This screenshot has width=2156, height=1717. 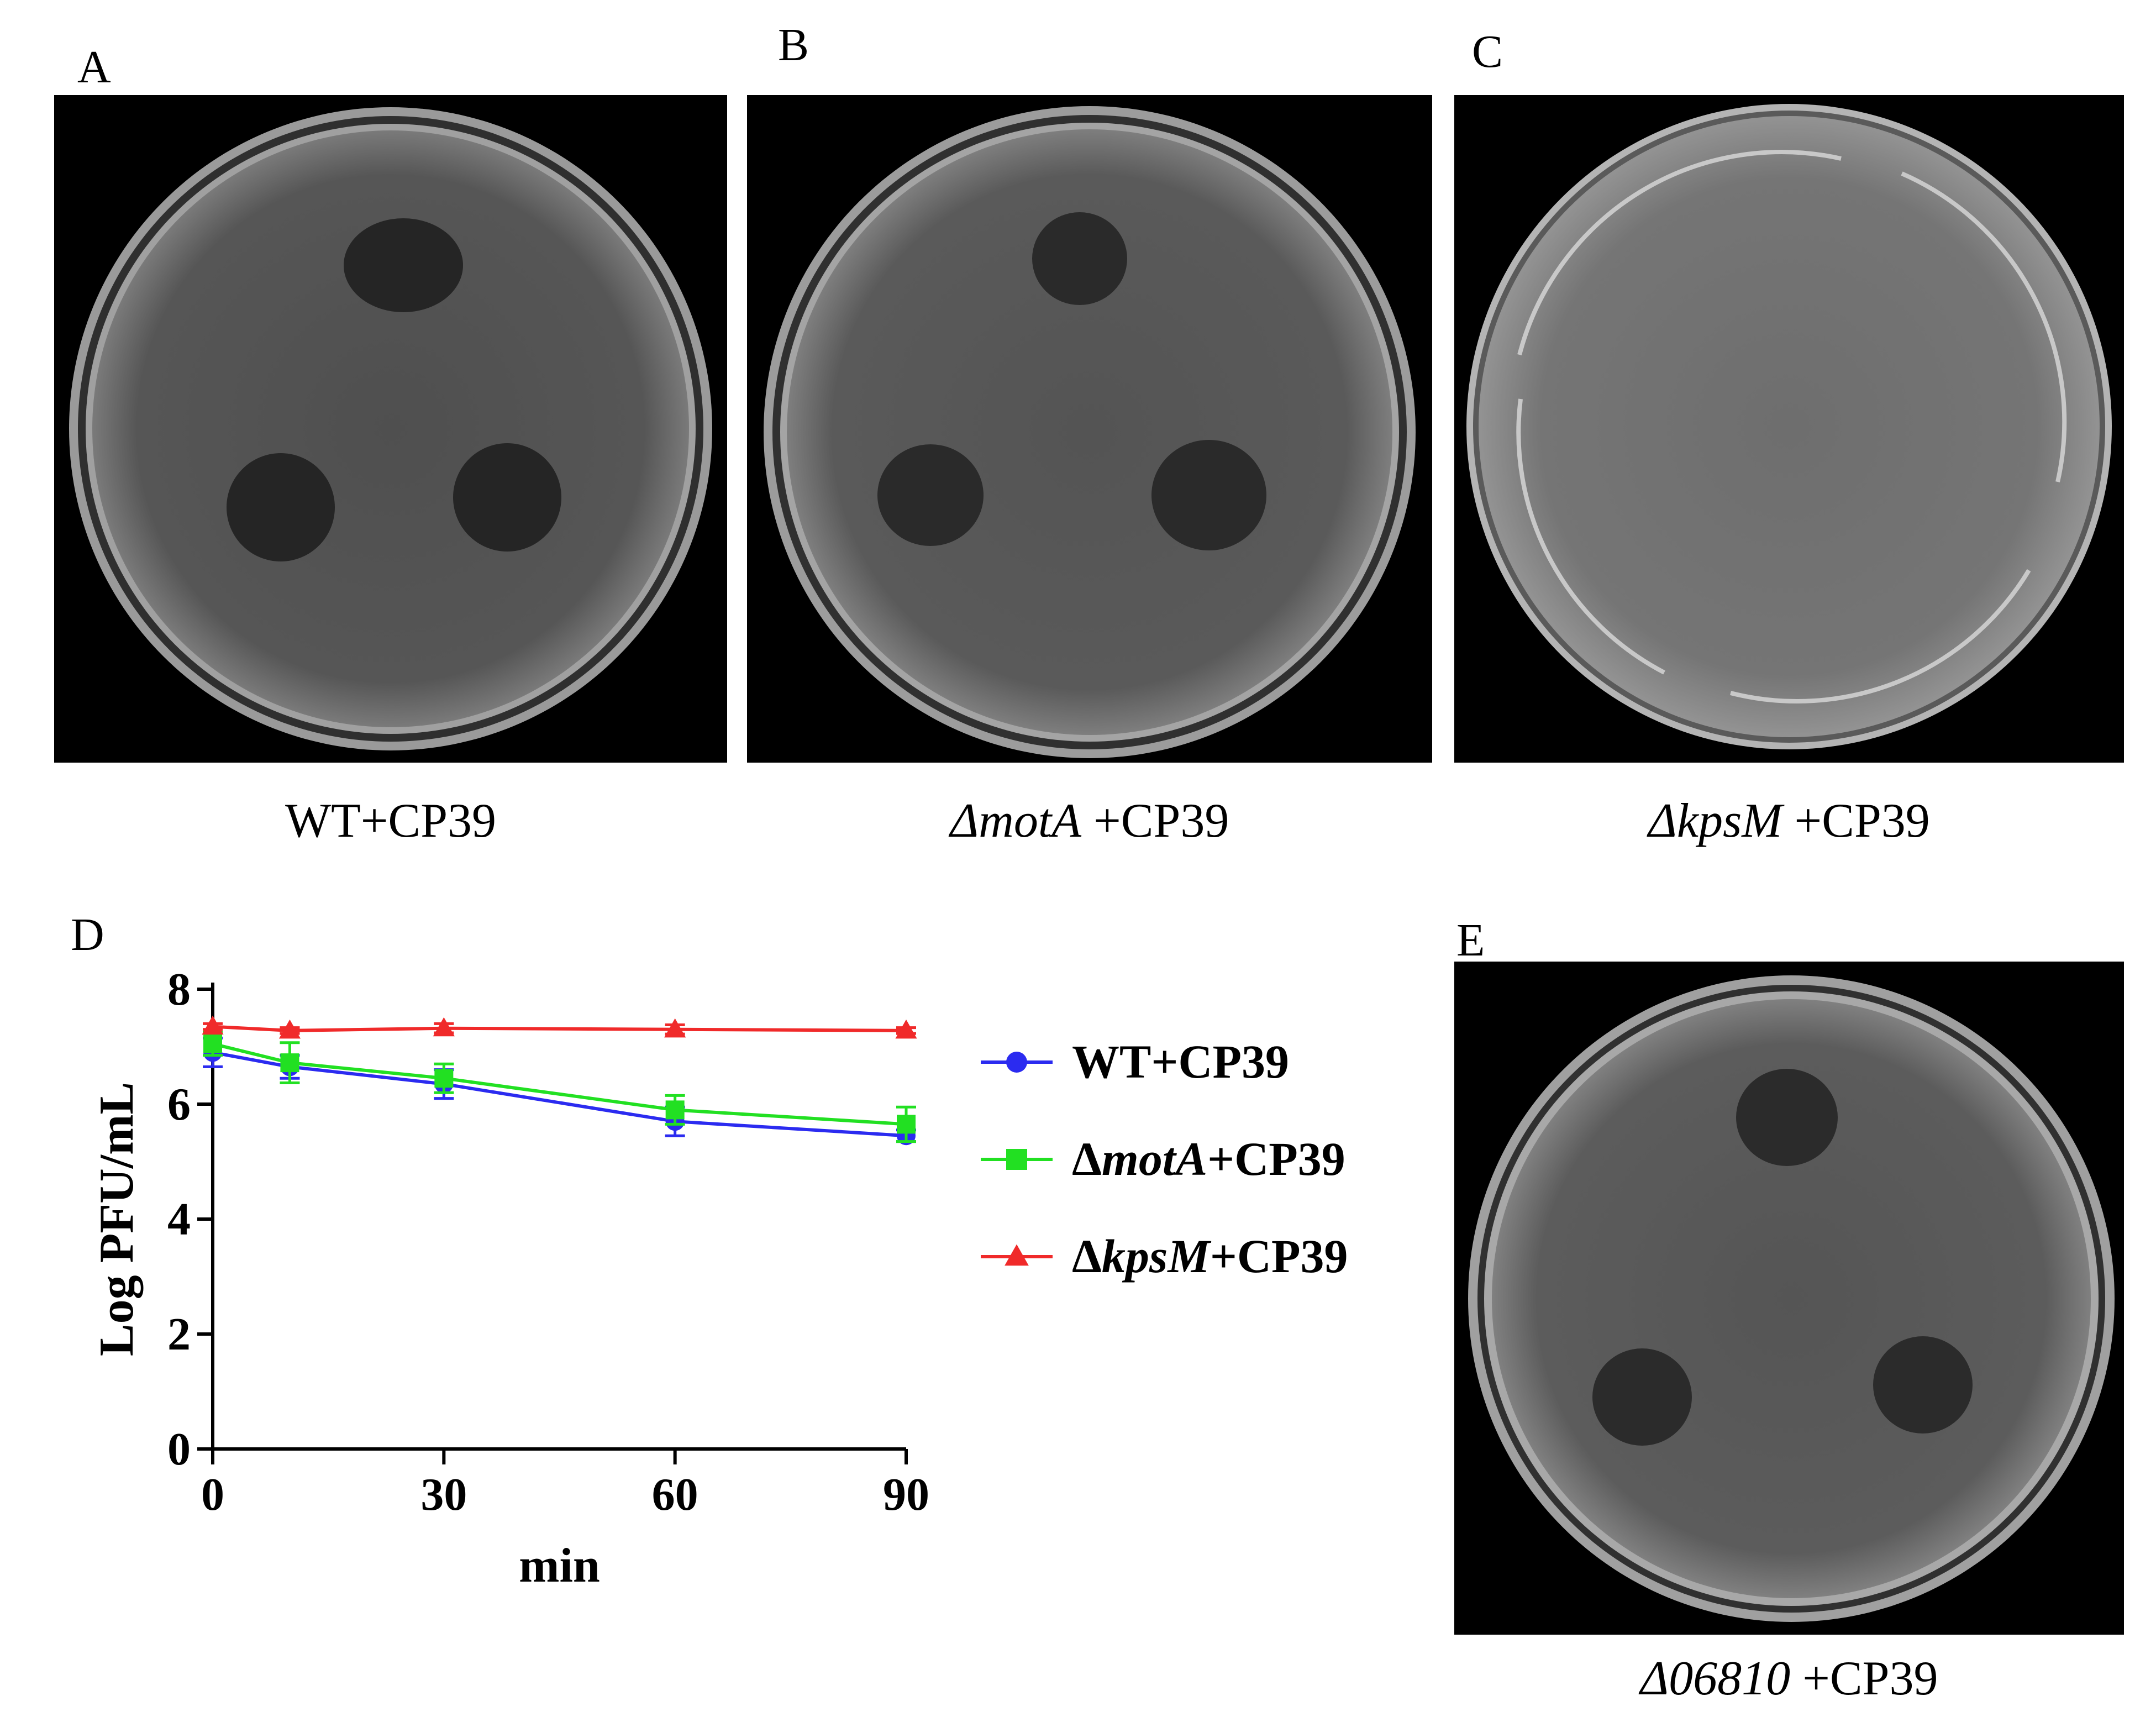 I want to click on caption-mota-genotype: ΔmotA, so click(x=1016, y=821).